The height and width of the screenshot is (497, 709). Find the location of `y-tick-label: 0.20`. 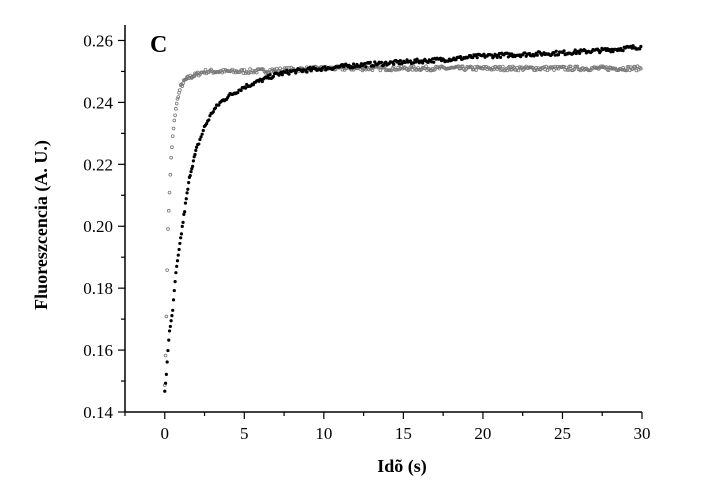

y-tick-label: 0.20 is located at coordinates (98, 226).